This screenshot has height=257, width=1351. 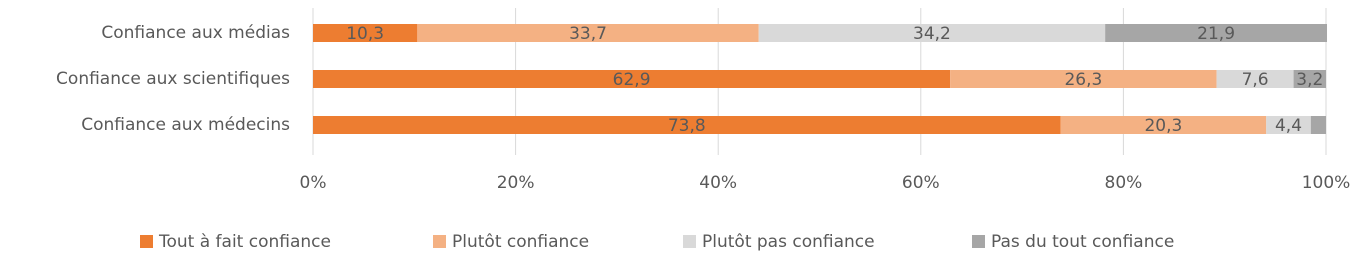 I want to click on x-tick-label: 20%, so click(x=516, y=183).